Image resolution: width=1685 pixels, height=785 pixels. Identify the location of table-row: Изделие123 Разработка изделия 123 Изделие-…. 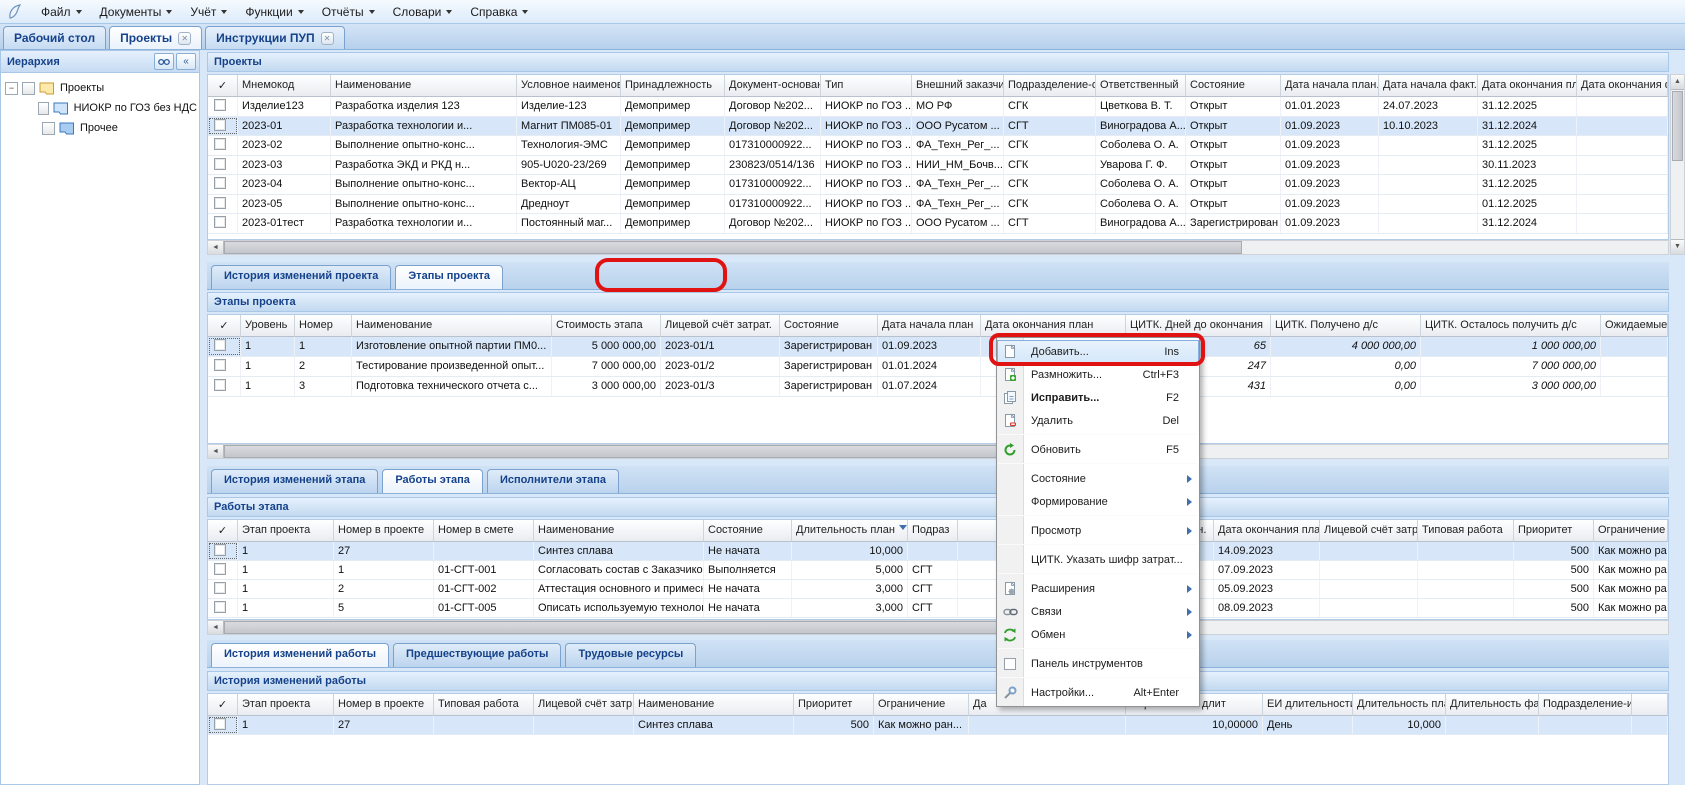
(938, 107).